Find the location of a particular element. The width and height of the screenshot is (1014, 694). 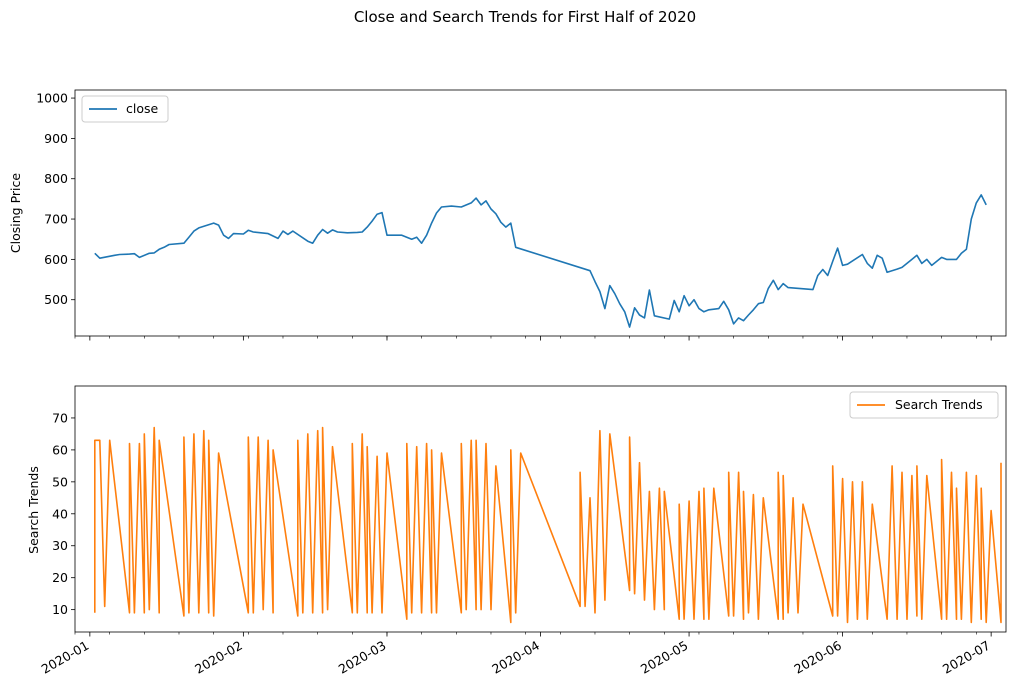

legend-label-search-trends: Search Trends is located at coordinates (939, 404).